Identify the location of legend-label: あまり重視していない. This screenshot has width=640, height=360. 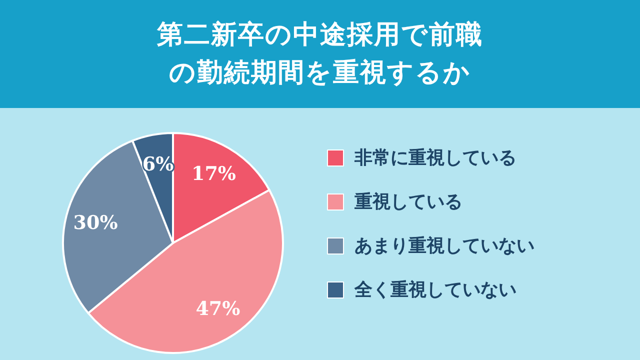
(444, 246).